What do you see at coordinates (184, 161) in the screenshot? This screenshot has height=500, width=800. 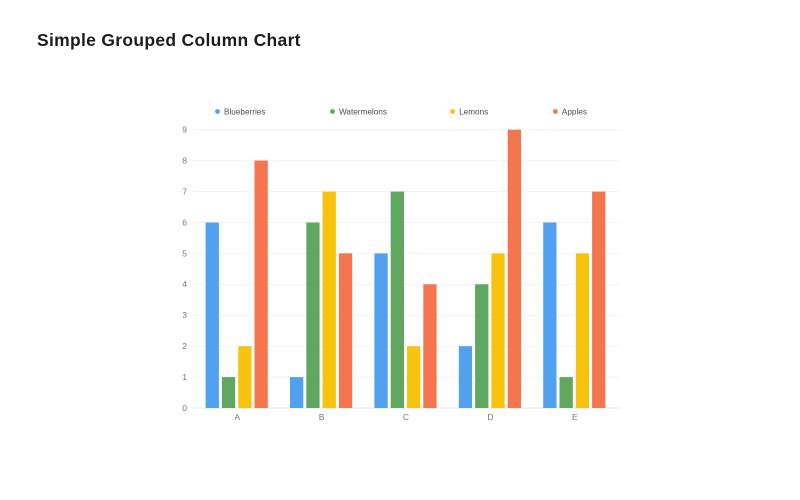 I see `svg-text: 8` at bounding box center [184, 161].